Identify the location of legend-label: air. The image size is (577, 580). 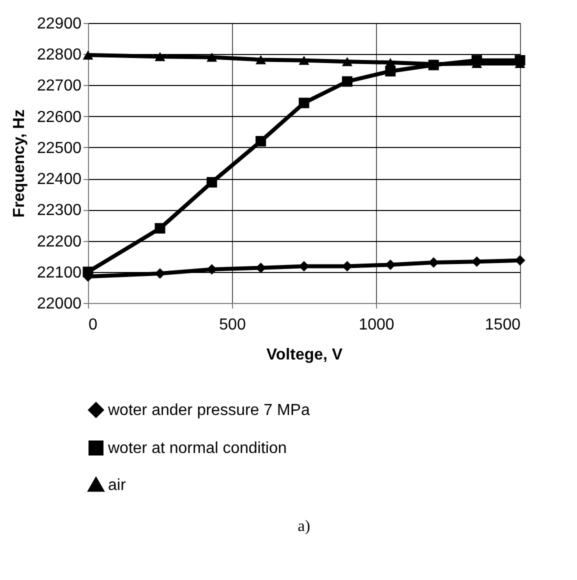
(117, 485).